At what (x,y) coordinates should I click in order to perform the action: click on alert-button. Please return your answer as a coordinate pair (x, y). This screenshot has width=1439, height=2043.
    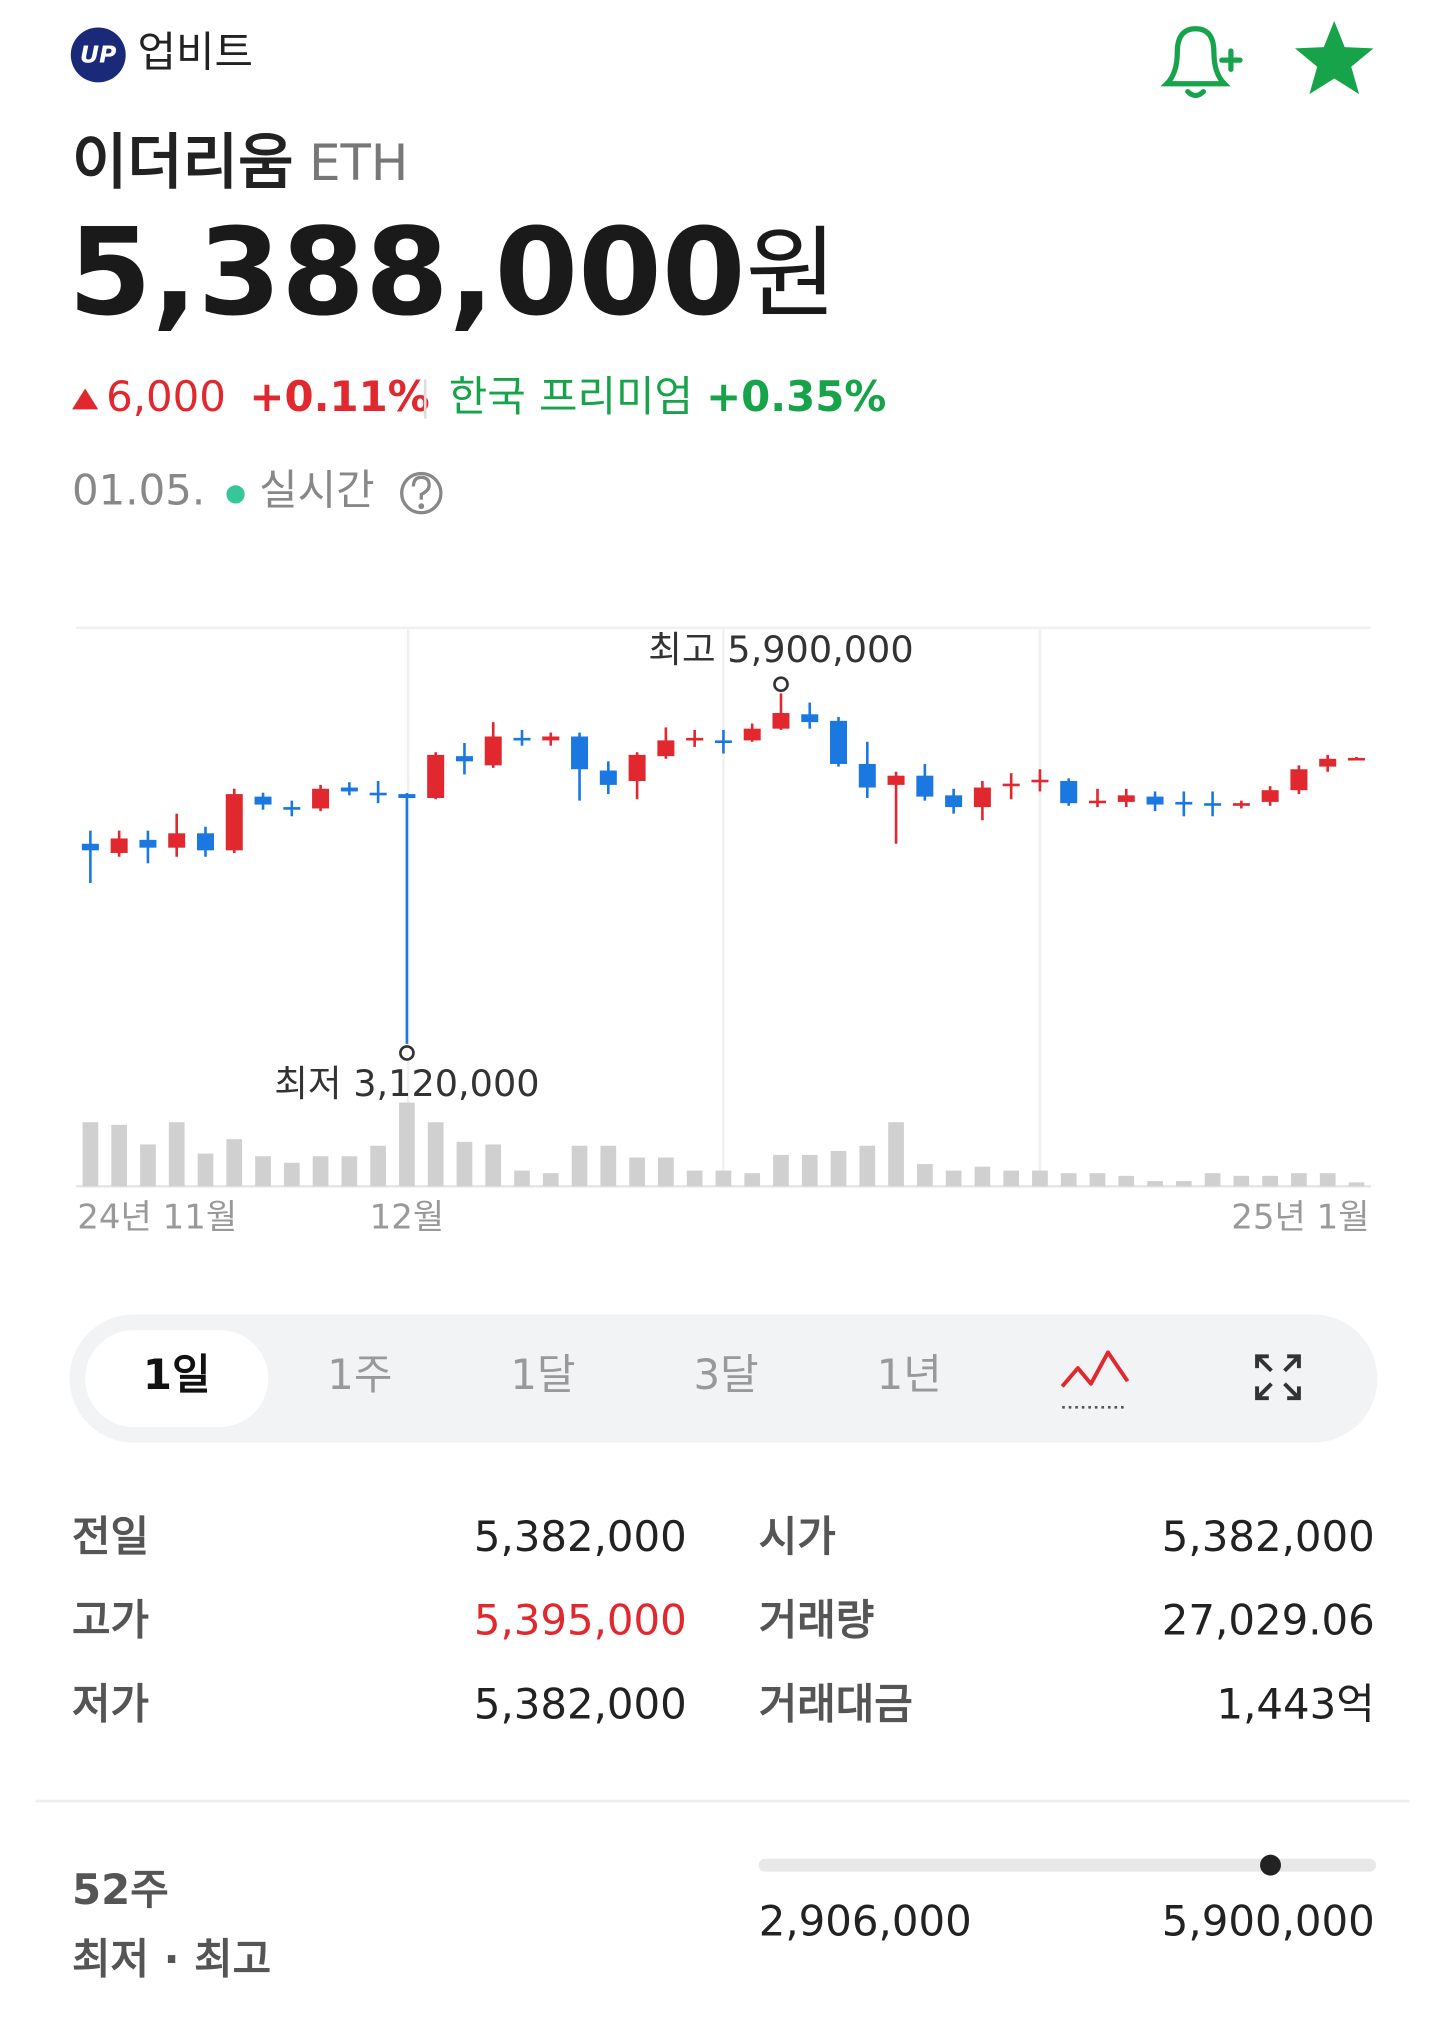
    Looking at the image, I should click on (1201, 62).